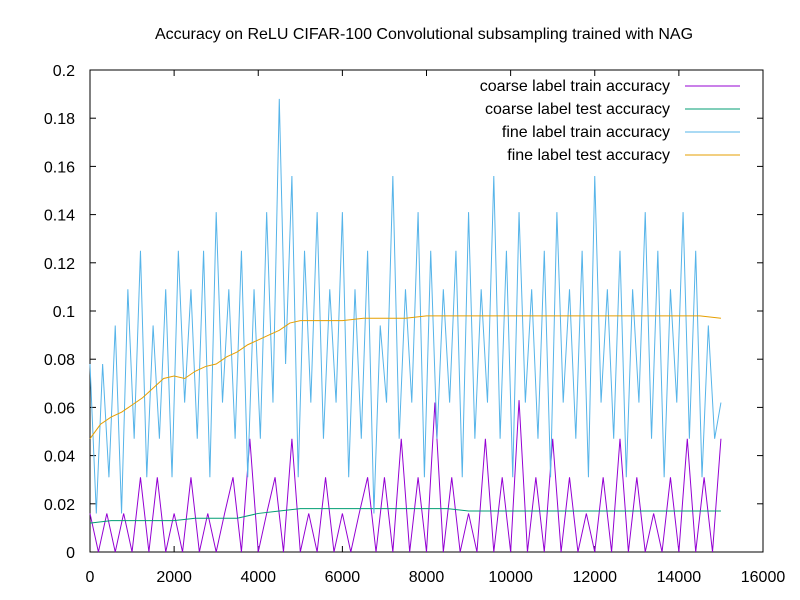 The image size is (800, 600). What do you see at coordinates (575, 86) in the screenshot?
I see `legend-label: coarse label train accuracy` at bounding box center [575, 86].